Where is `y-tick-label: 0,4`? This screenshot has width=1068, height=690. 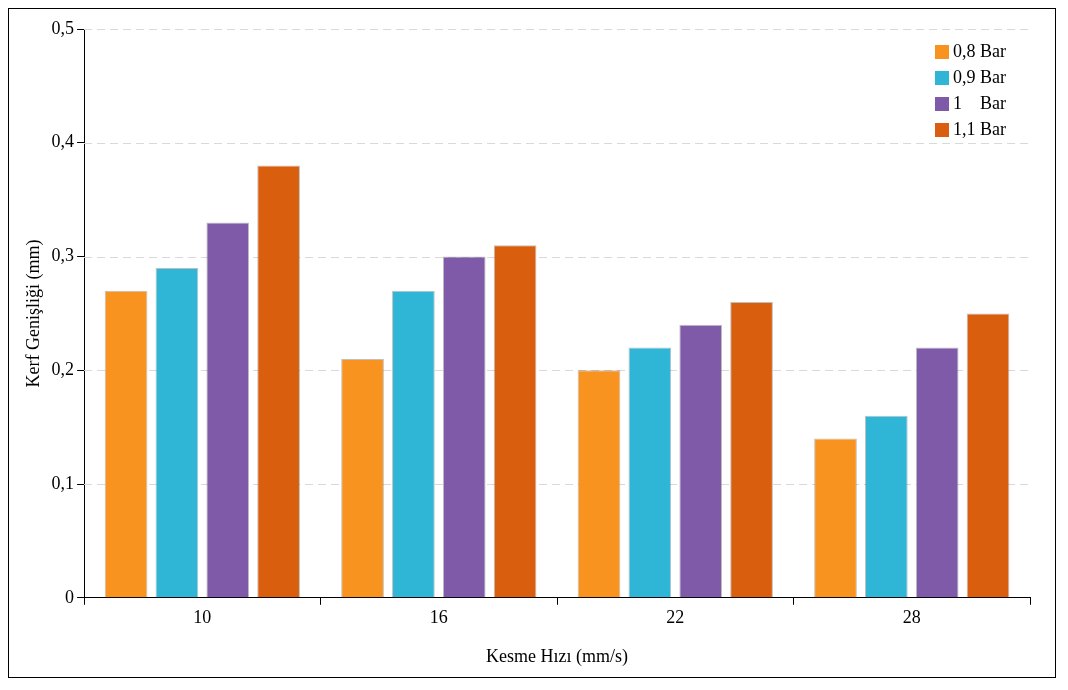 y-tick-label: 0,4 is located at coordinates (63, 141).